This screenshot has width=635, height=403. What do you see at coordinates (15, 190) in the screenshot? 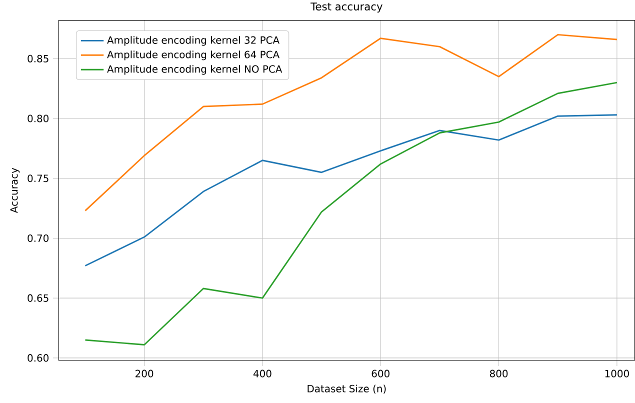
I see `y-axis-title: Accuracy` at bounding box center [15, 190].